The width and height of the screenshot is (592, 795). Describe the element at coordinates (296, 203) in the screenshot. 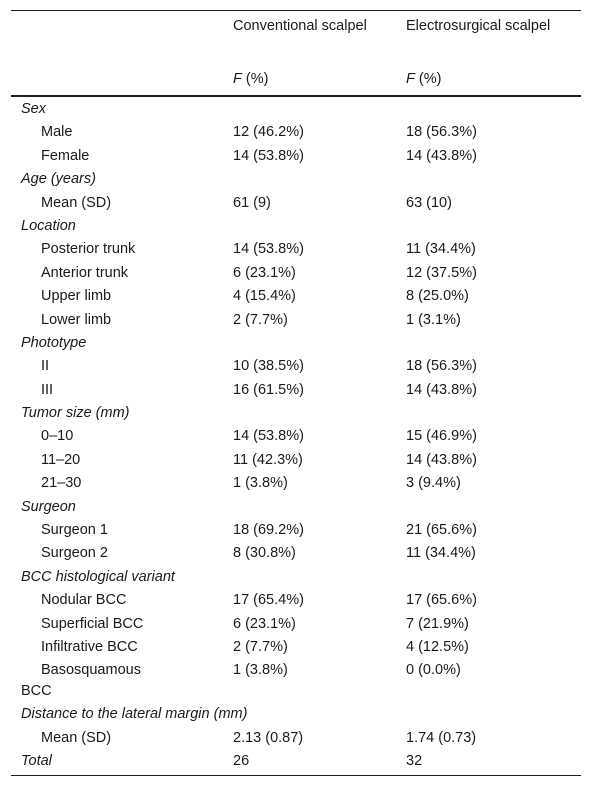

I see `table-row: Mean (SD) 61 (9) 63 (10)` at that location.